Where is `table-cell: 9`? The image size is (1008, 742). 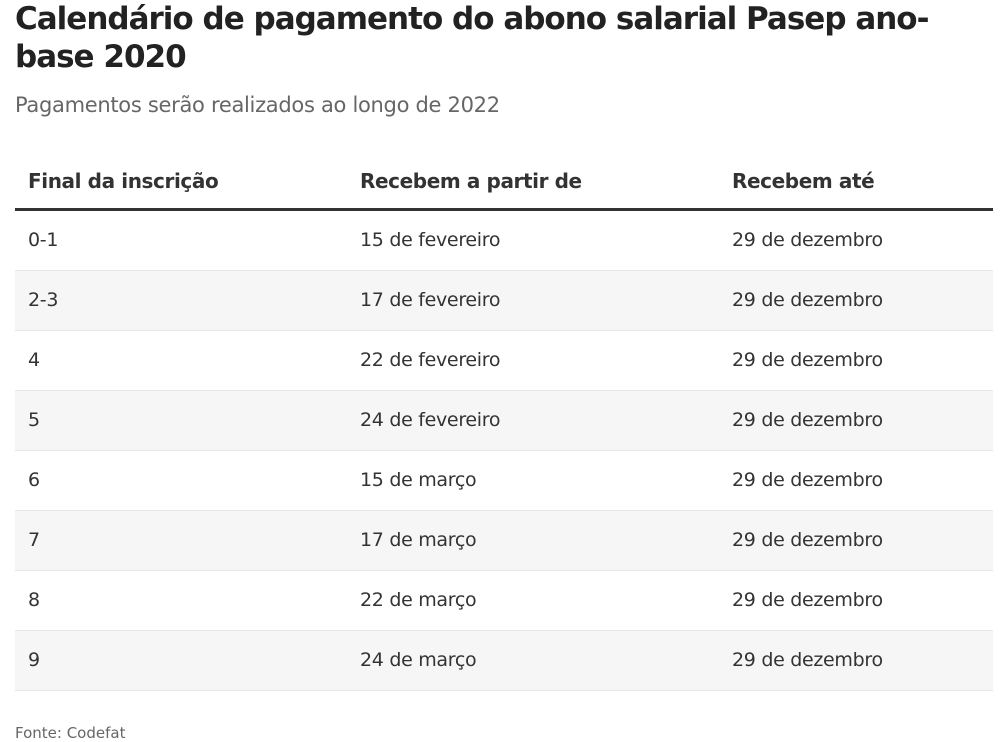 table-cell: 9 is located at coordinates (34, 660).